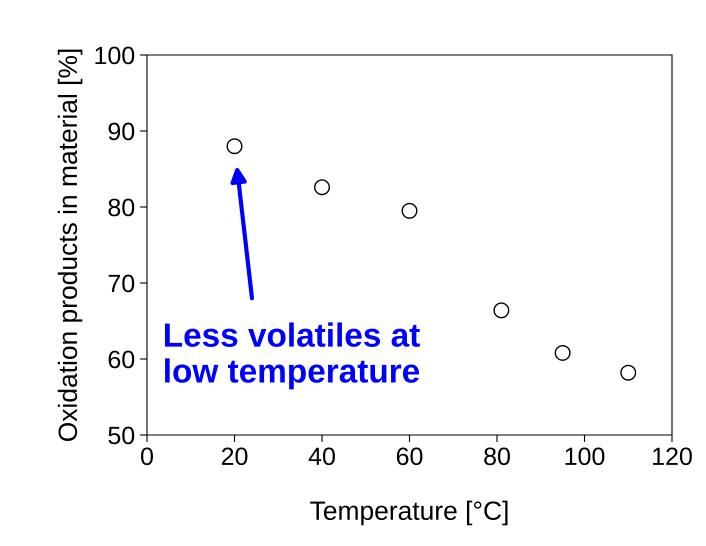 Image resolution: width=706 pixels, height=546 pixels. I want to click on x-tick-label: 40, so click(321, 456).